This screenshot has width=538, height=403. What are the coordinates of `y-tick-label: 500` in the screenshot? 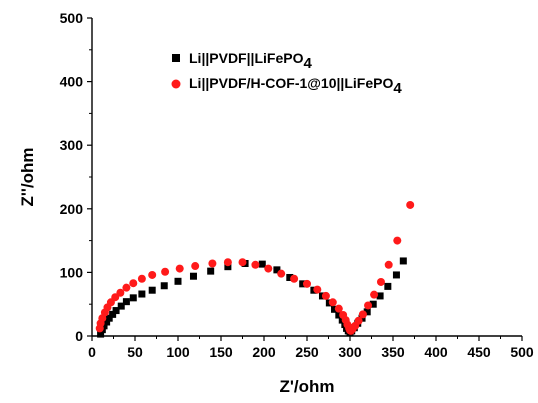 It's located at (72, 18).